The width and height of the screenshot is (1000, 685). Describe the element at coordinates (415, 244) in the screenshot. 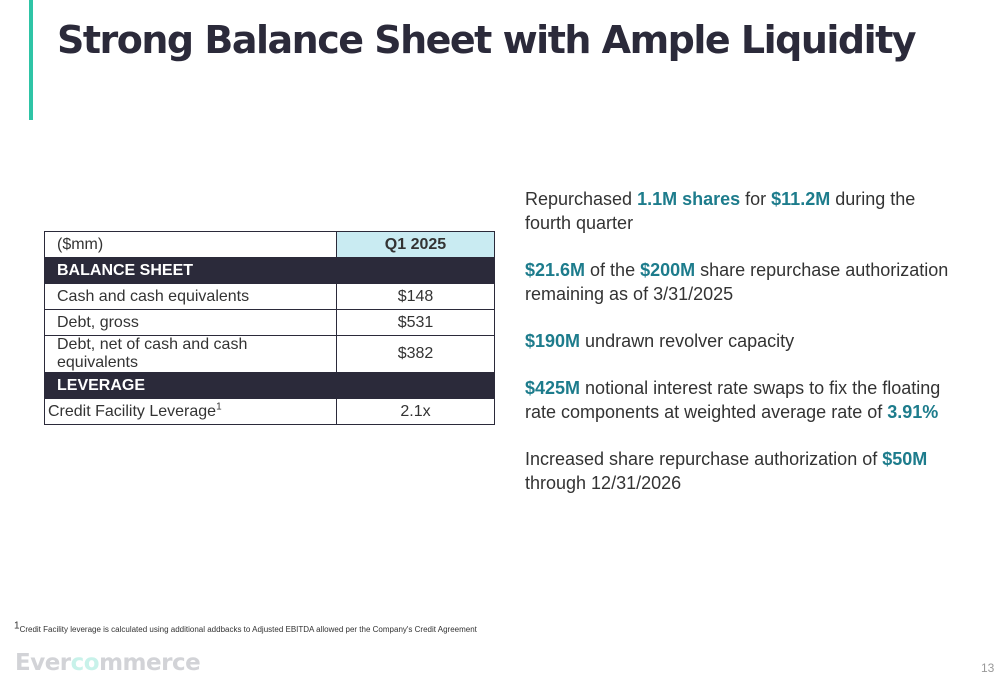

I see `period-header: Q1 2025` at that location.